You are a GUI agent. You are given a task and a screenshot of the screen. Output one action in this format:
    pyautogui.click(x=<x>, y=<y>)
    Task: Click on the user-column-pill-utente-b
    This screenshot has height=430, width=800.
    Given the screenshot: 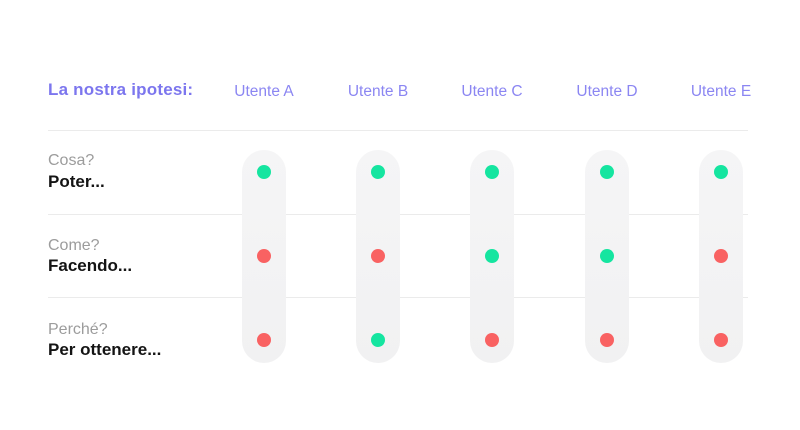 What is the action you would take?
    pyautogui.click(x=378, y=256)
    